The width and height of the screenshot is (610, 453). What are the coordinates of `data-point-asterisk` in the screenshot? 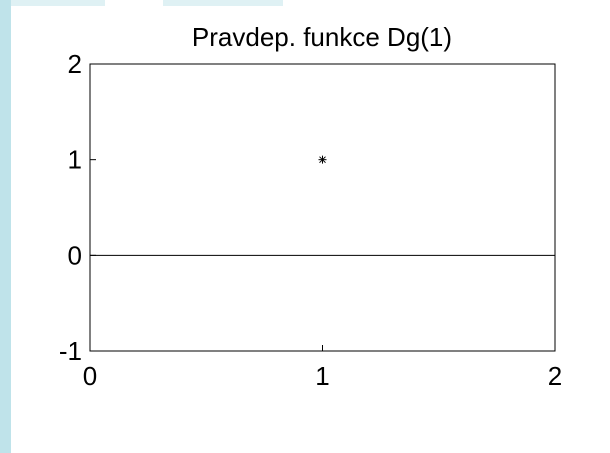 It's located at (322, 159).